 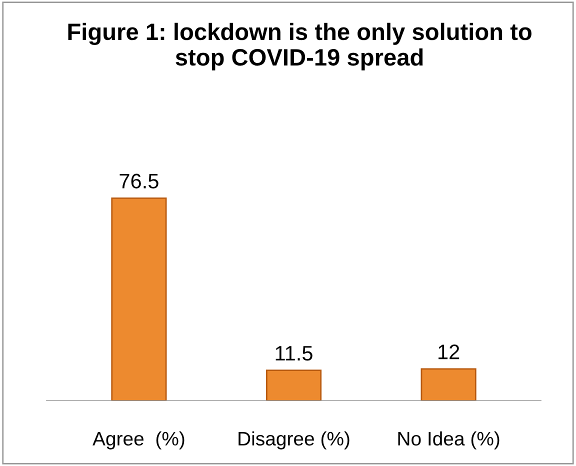 What do you see at coordinates (300, 46) in the screenshot?
I see `chart-title: Figure 1: lockdown is the only solution to stop COVID-19 spread` at bounding box center [300, 46].